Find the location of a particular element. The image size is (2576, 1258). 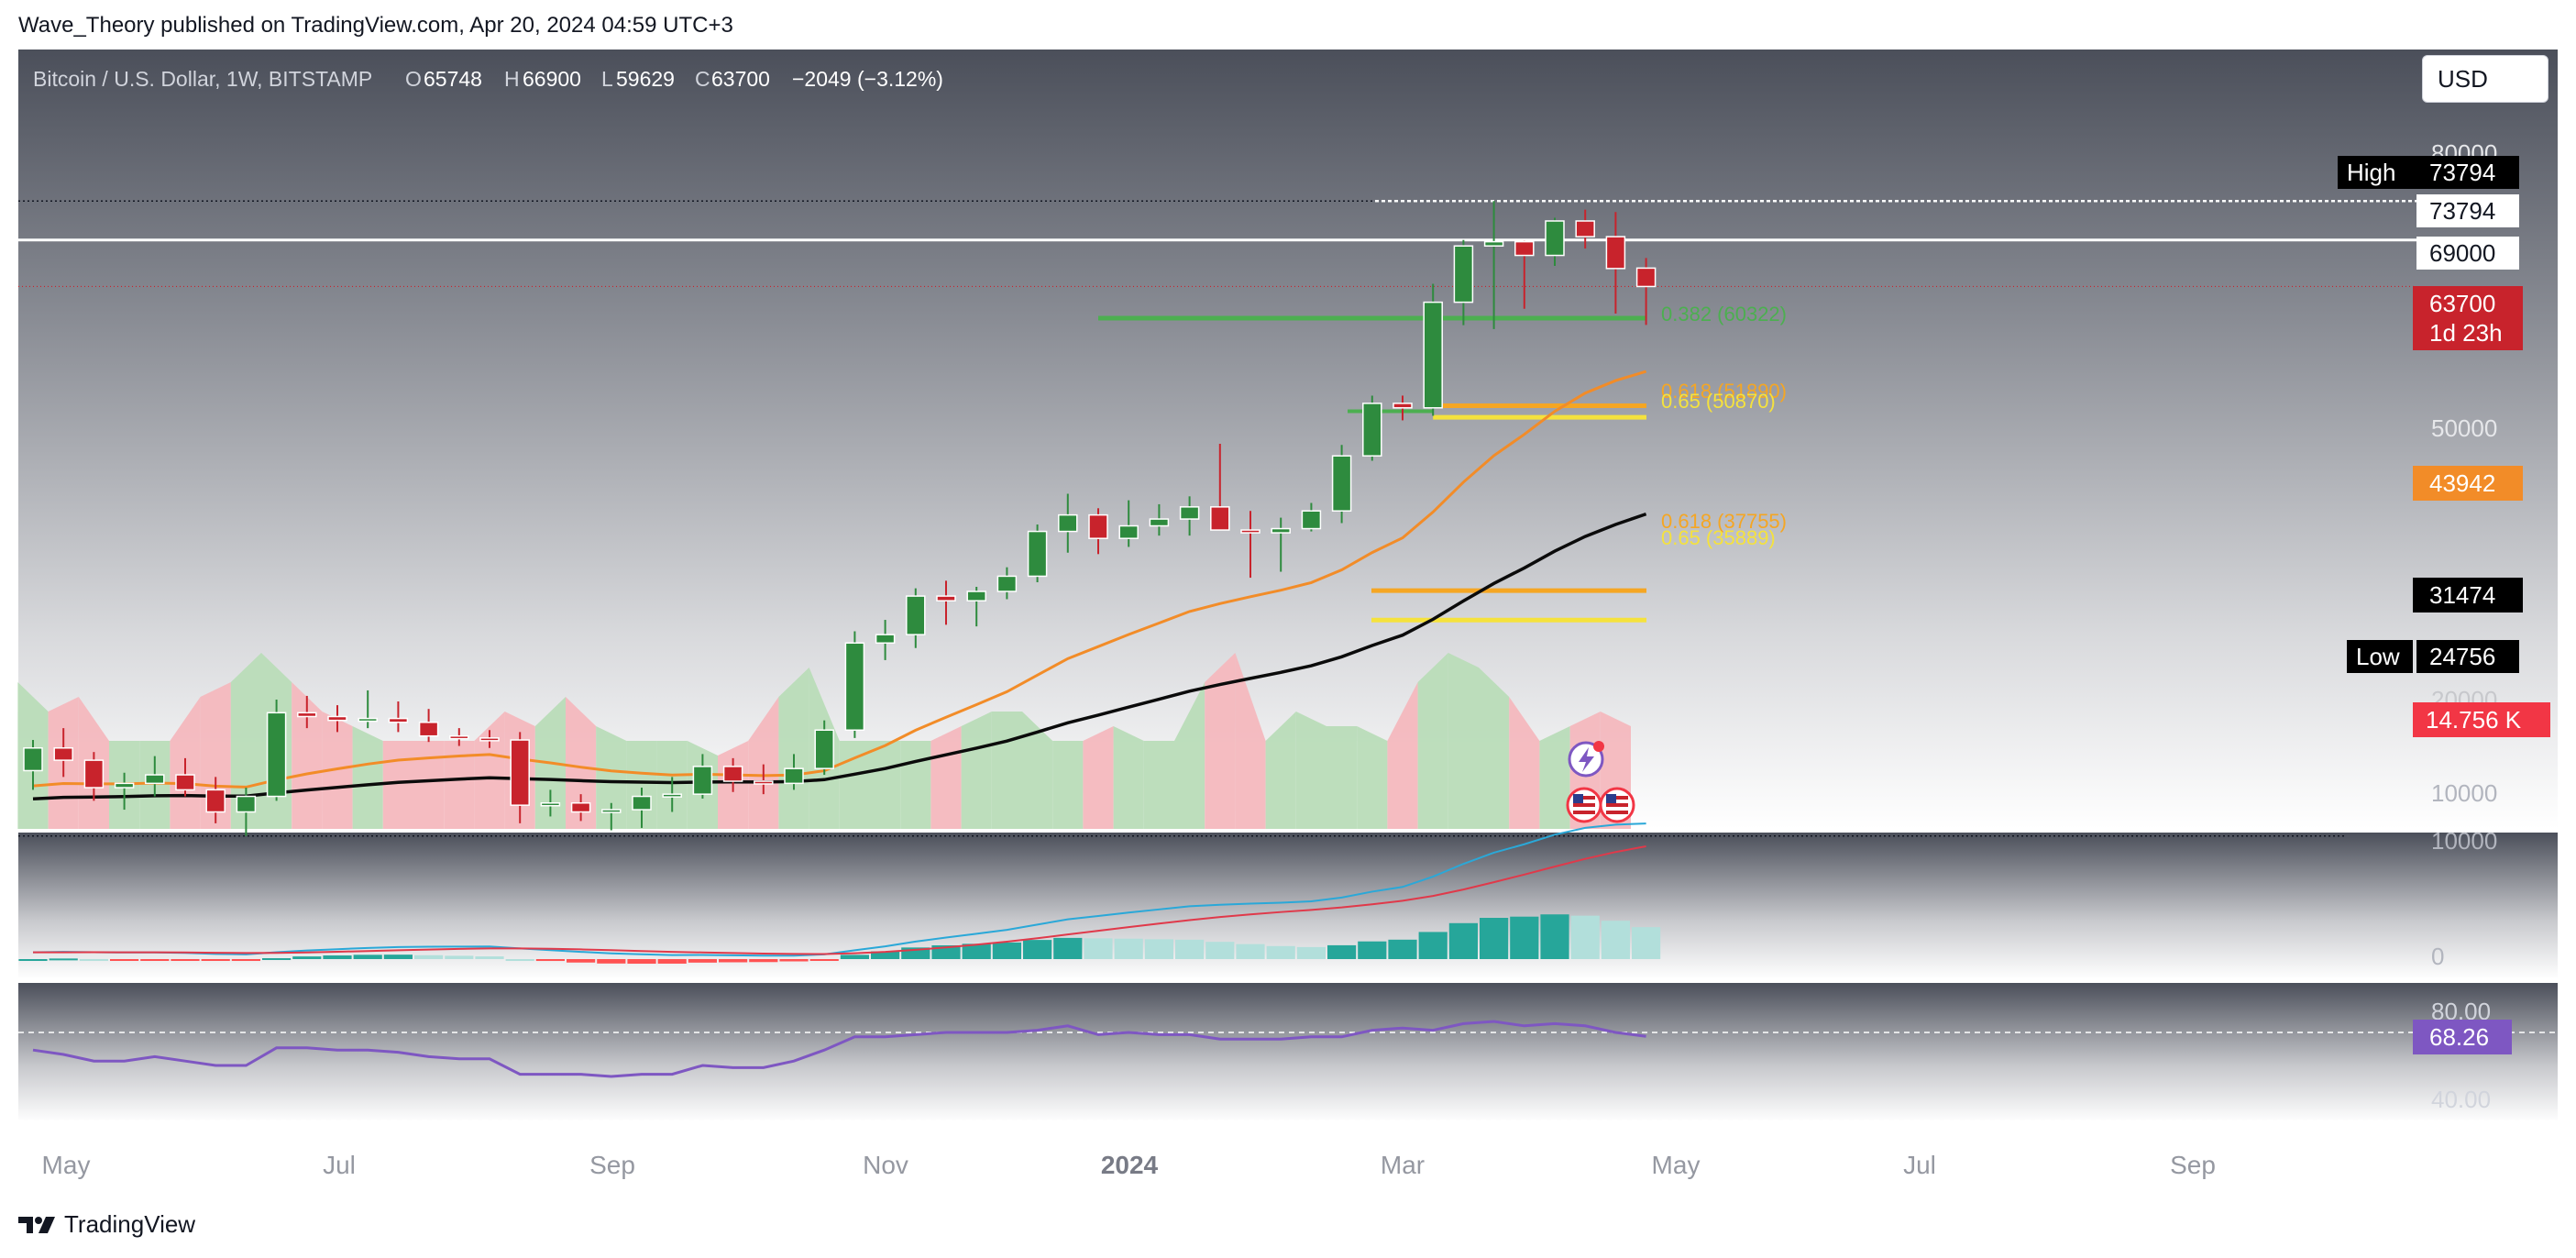

footer-brand-label: TradingView is located at coordinates (130, 1224).